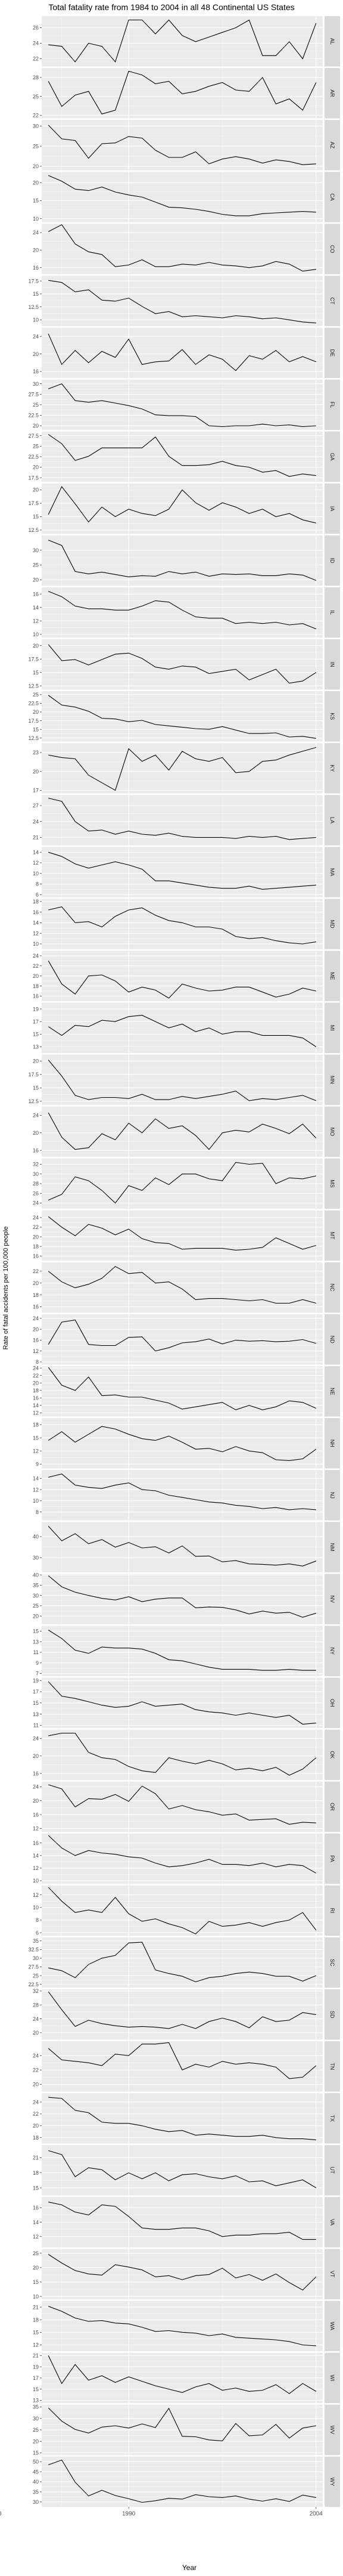 Image resolution: width=343 pixels, height=2576 pixels. I want to click on facet-label: AR, so click(332, 93).